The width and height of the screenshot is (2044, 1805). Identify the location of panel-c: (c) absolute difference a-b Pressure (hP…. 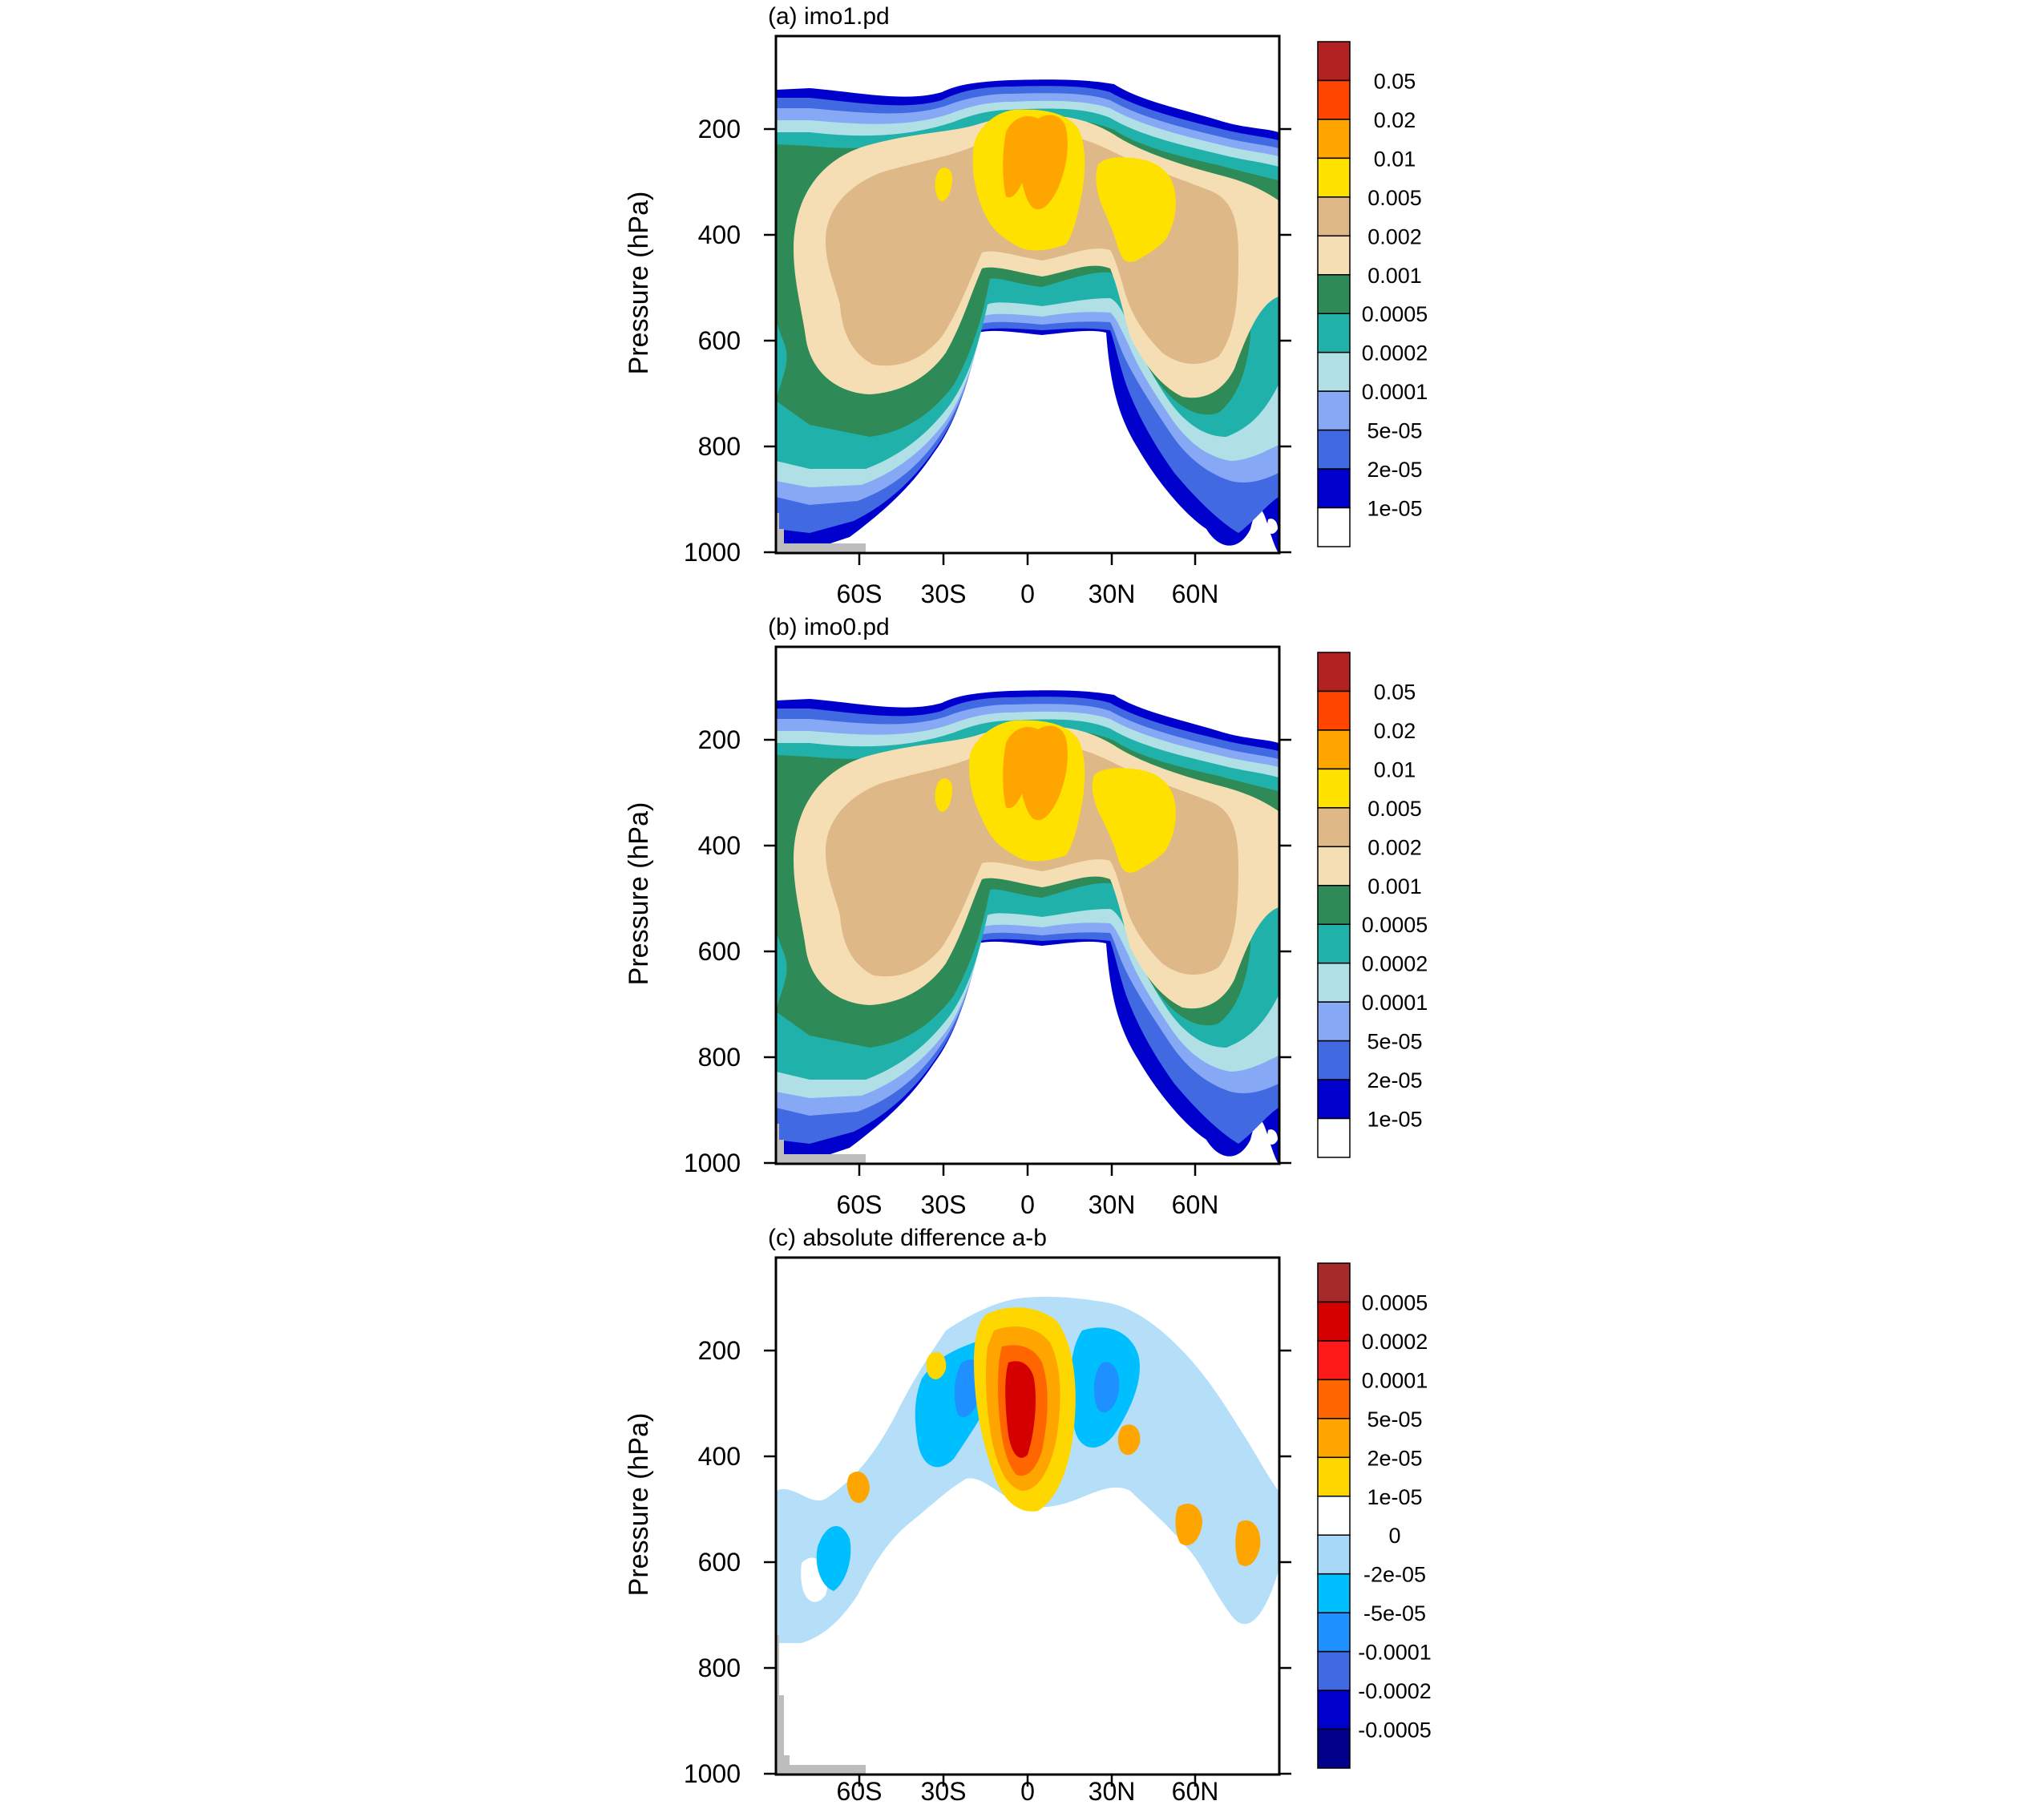
(1028, 1515).